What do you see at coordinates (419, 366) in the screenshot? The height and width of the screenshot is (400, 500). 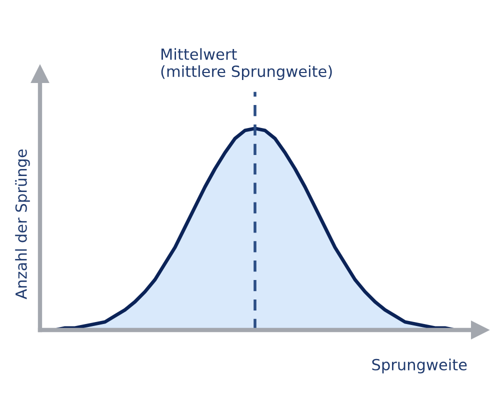 I see `x-axis-title: Sprungweite` at bounding box center [419, 366].